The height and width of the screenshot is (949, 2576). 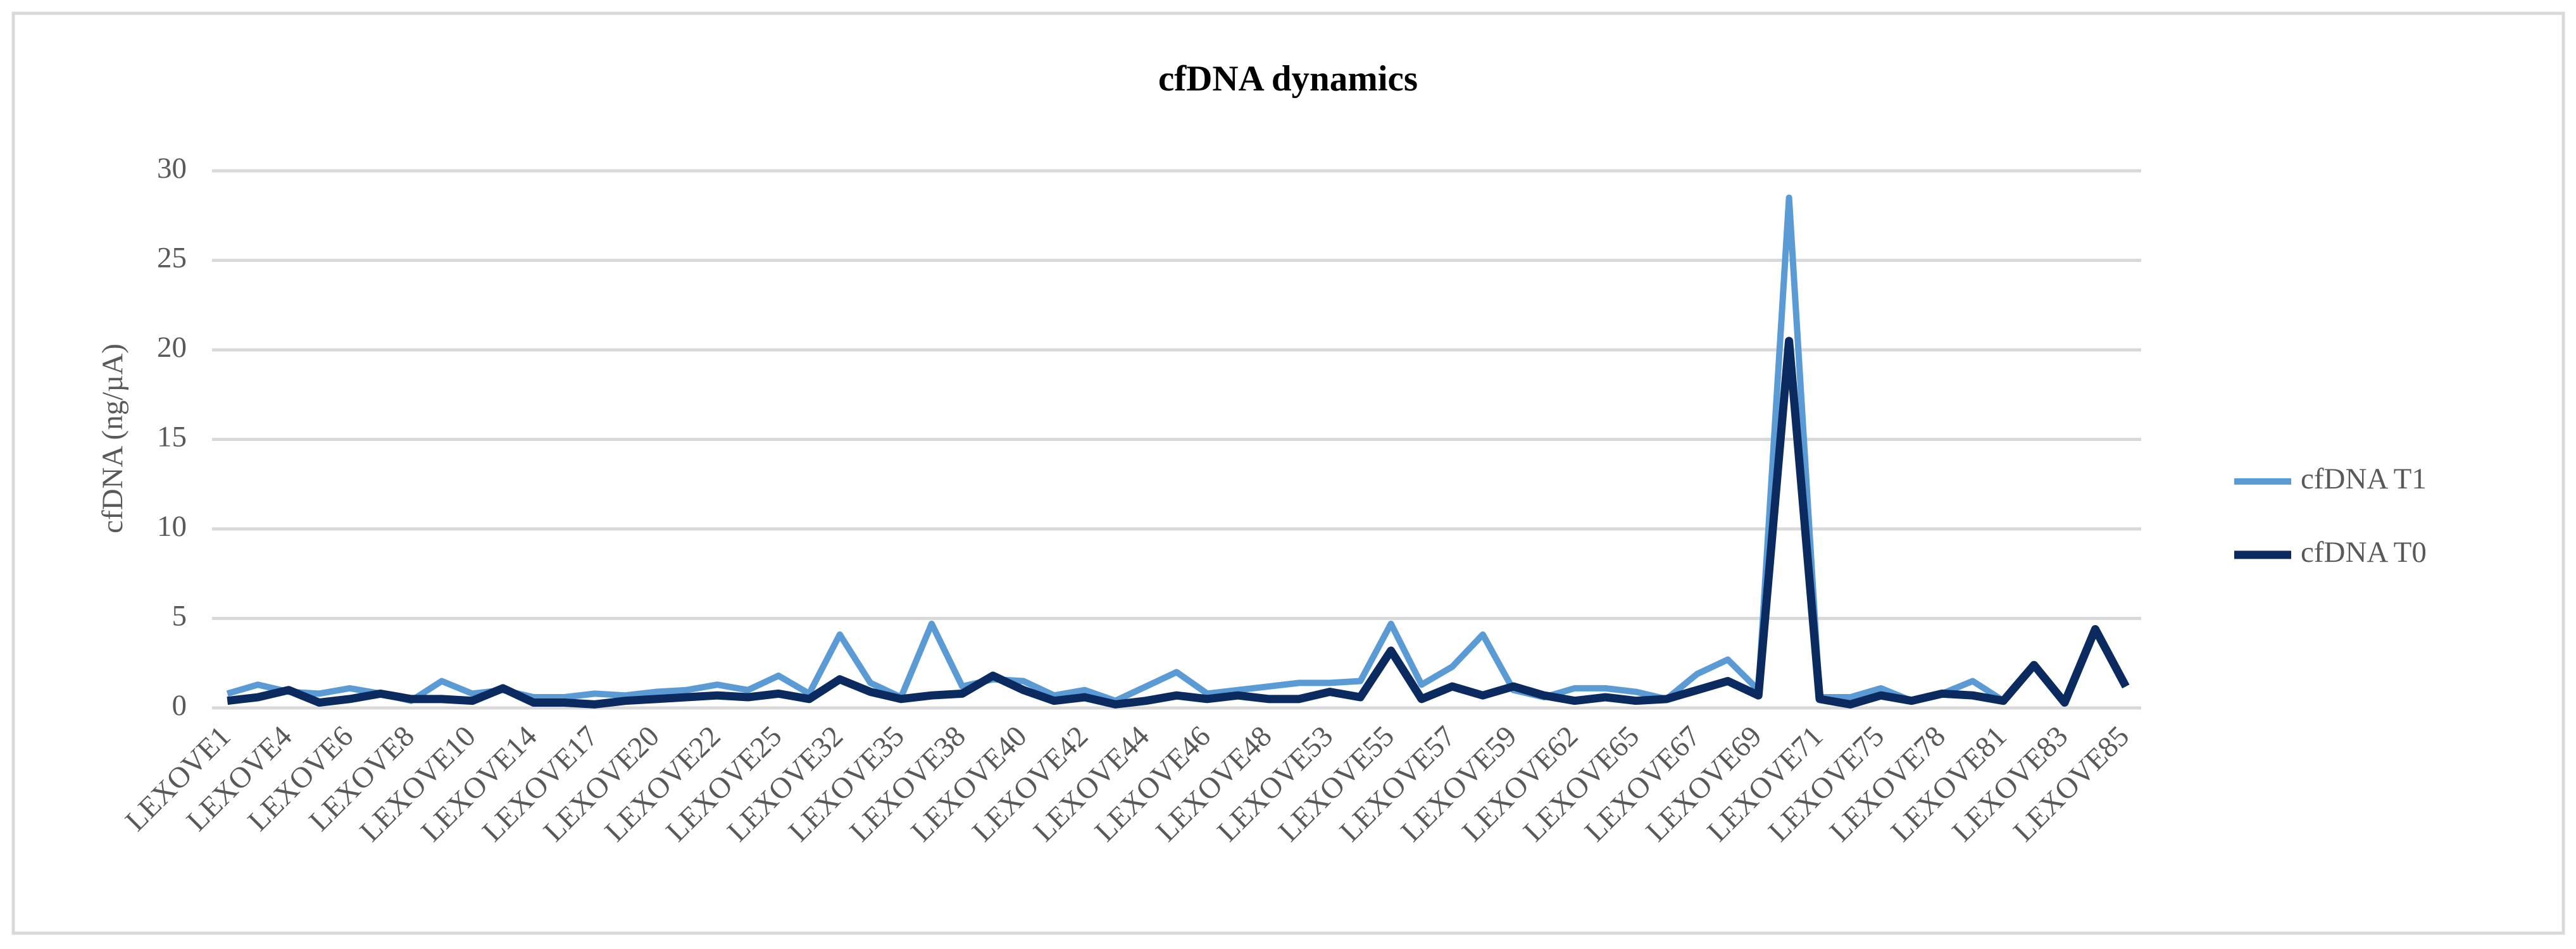 I want to click on y-tick-label: 15, so click(x=172, y=437).